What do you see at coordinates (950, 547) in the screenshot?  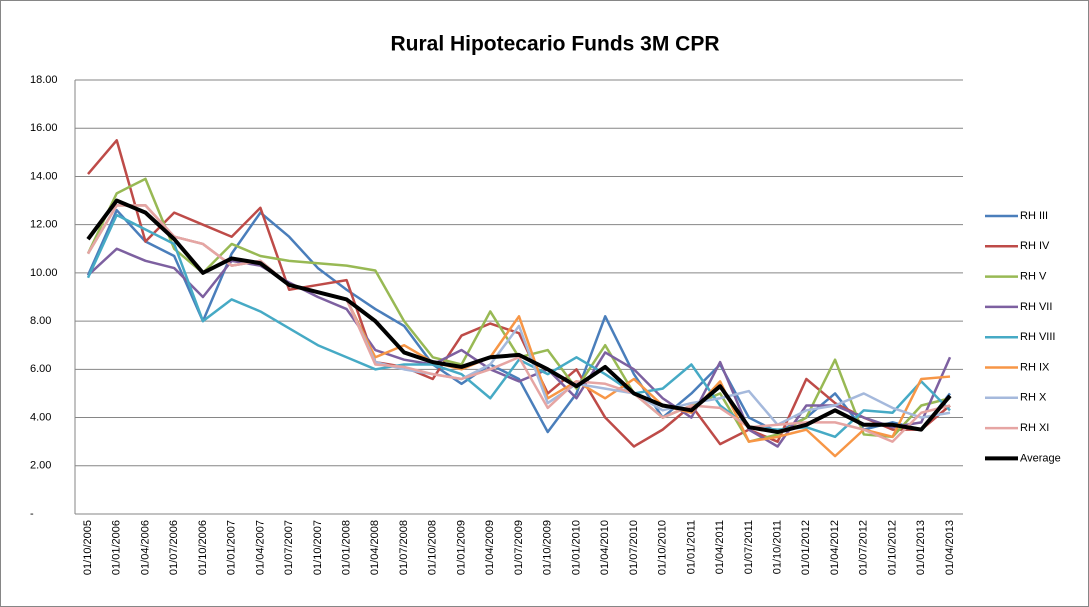 I see `x-tick-label: 01/04/2013` at bounding box center [950, 547].